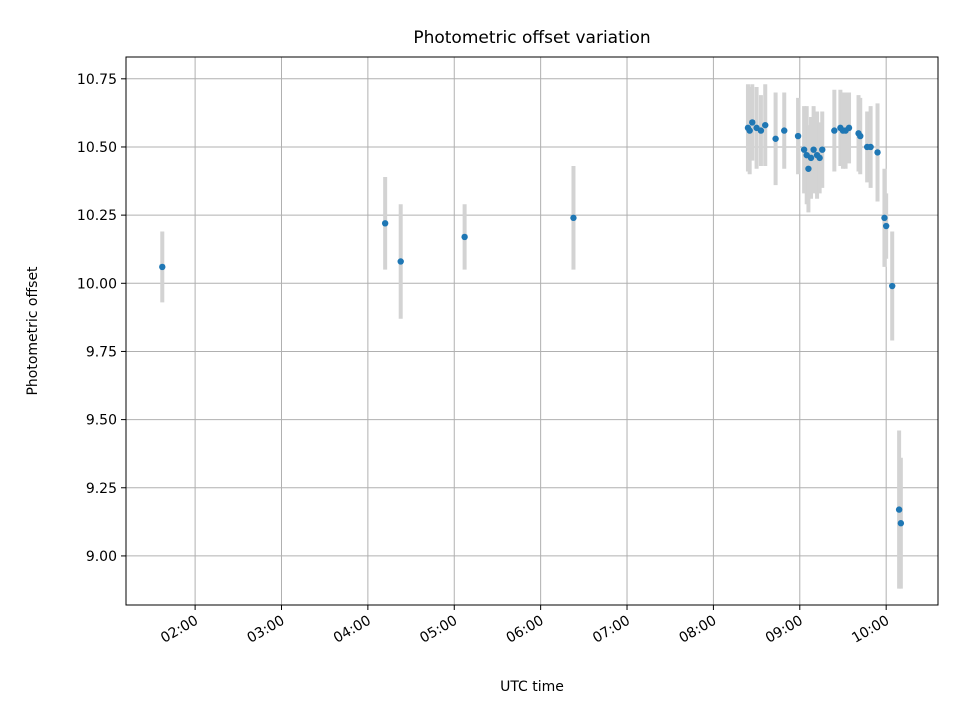 The width and height of the screenshot is (960, 720). Describe the element at coordinates (101, 421) in the screenshot. I see `y-tick-label: 9.50` at that location.